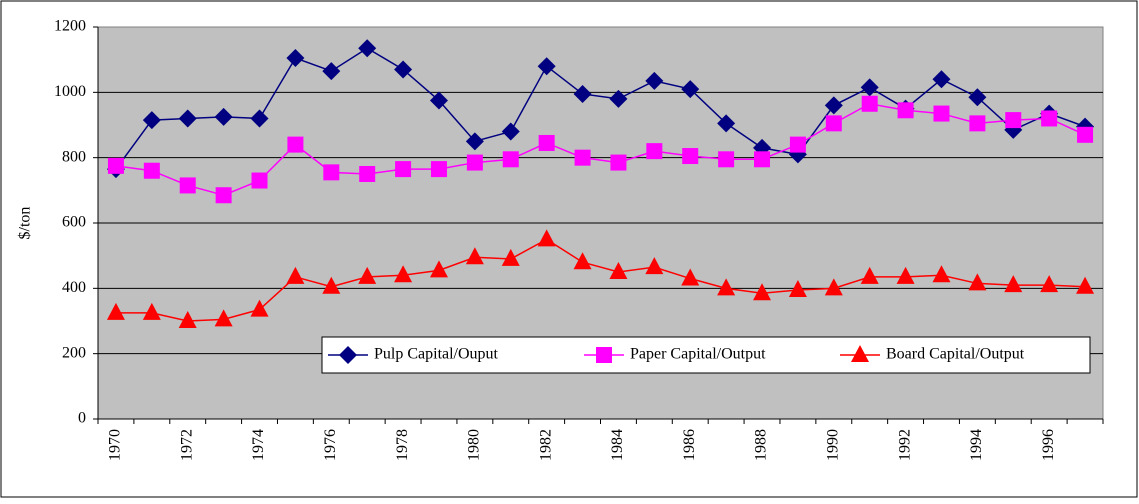 This screenshot has height=504, width=1139. Describe the element at coordinates (82, 418) in the screenshot. I see `y-tick-label: 0` at that location.